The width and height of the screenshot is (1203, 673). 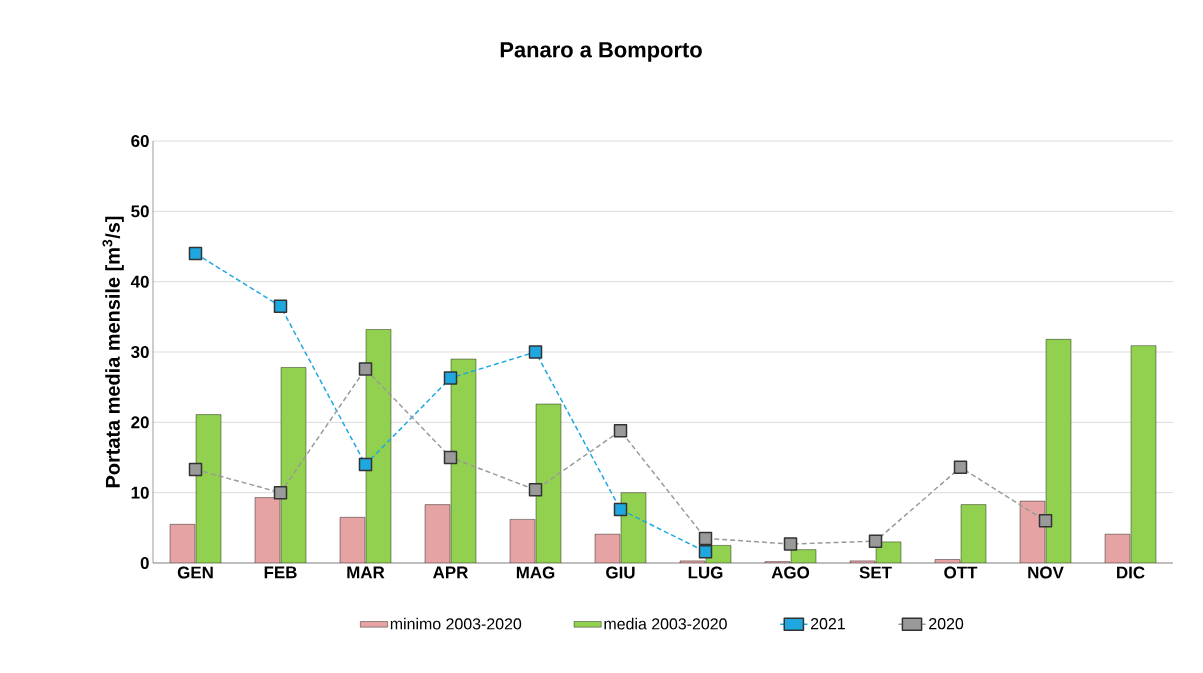 What do you see at coordinates (875, 572) in the screenshot?
I see `x-tick-label: SET` at bounding box center [875, 572].